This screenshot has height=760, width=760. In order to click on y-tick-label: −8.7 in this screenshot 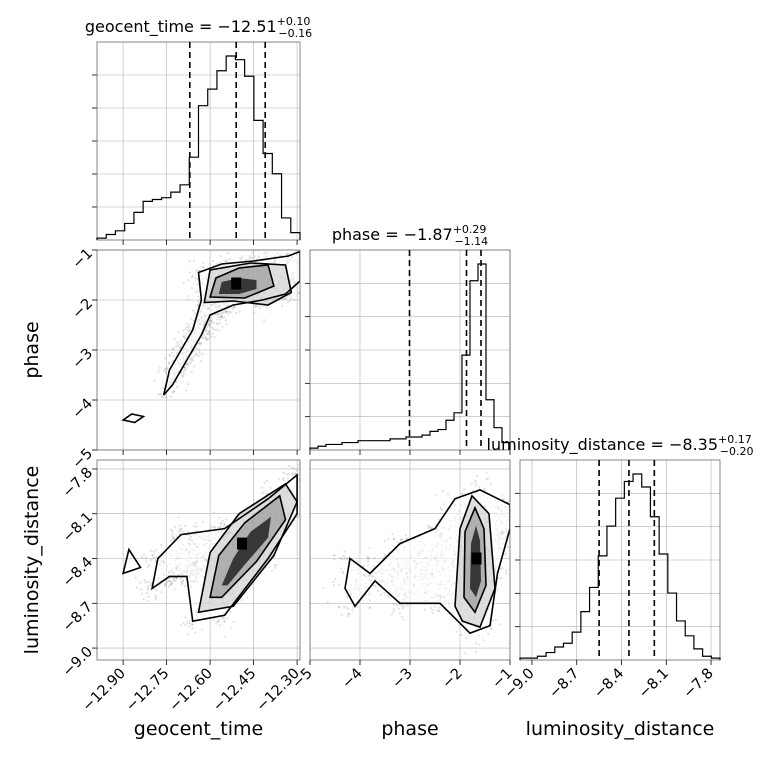, I will do `click(78, 617)`.